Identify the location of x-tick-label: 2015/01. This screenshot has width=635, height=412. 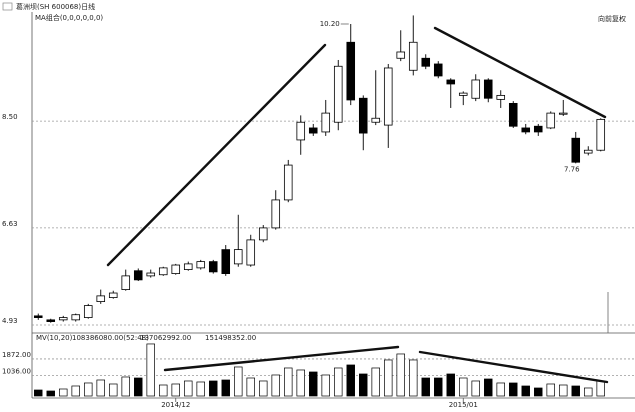
(463, 405).